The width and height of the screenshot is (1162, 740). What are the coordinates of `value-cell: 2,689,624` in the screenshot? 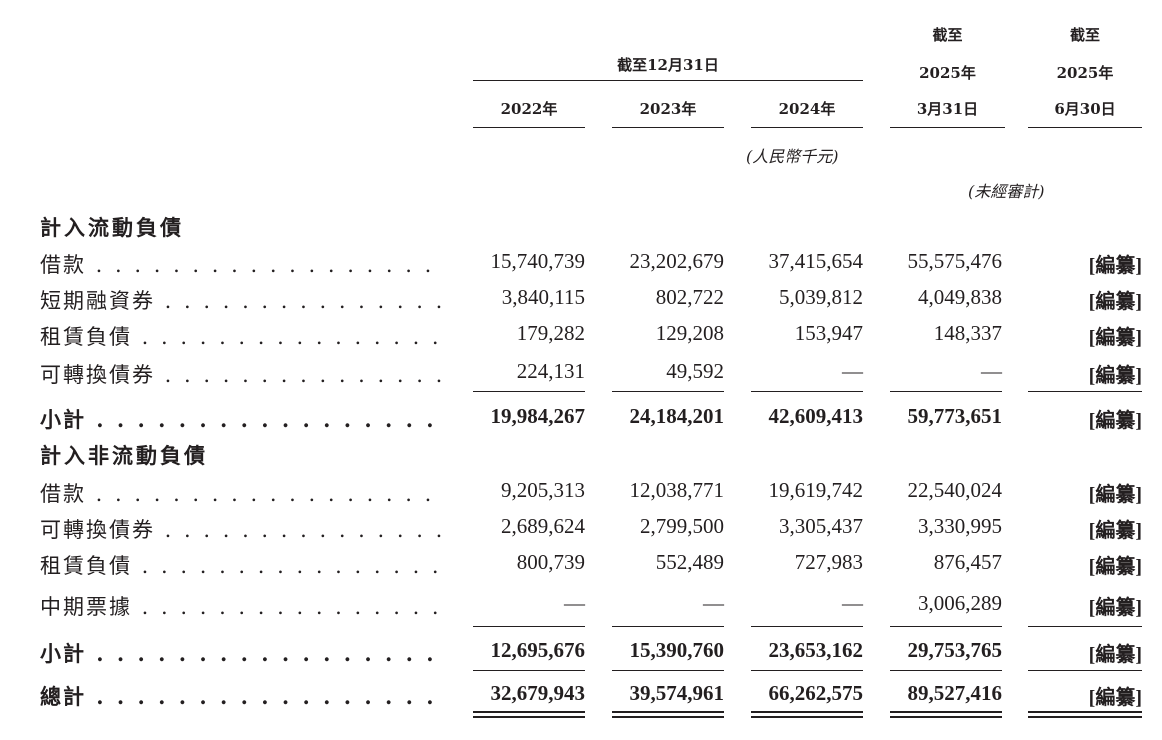 It's located at (543, 526).